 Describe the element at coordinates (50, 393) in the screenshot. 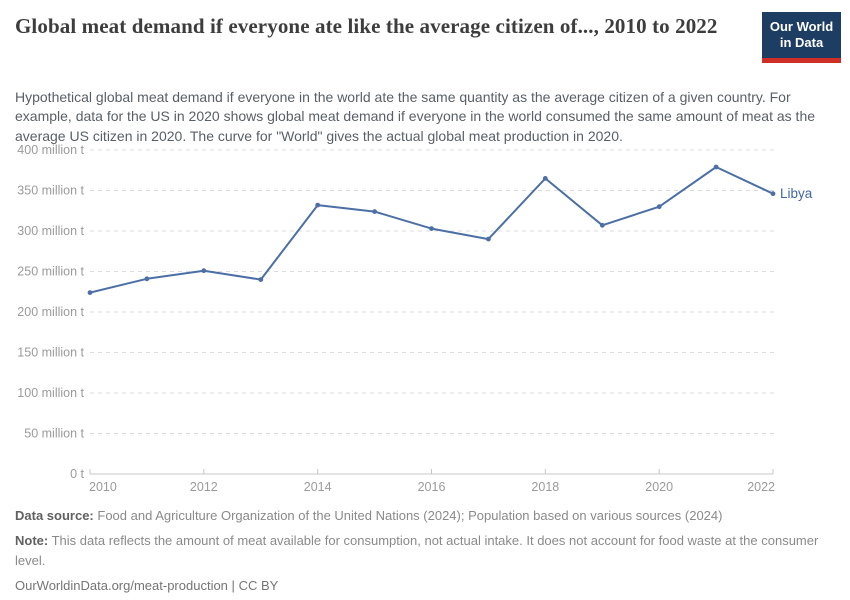

I see `y-tick-label: 100 million t` at that location.